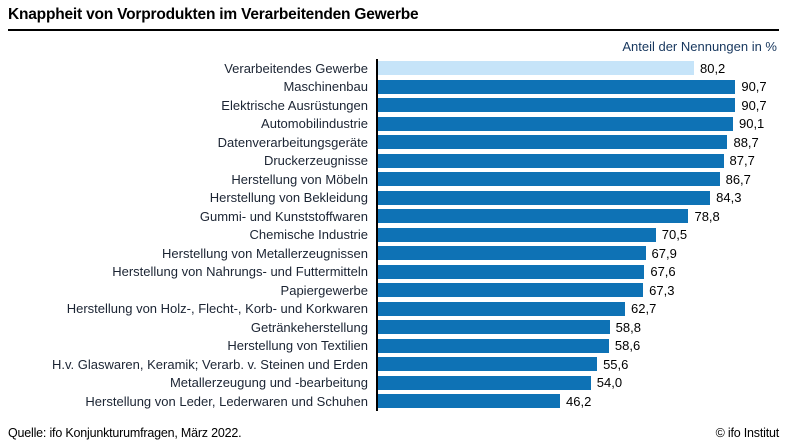  I want to click on bar-zone: 67,9, so click(581, 253).